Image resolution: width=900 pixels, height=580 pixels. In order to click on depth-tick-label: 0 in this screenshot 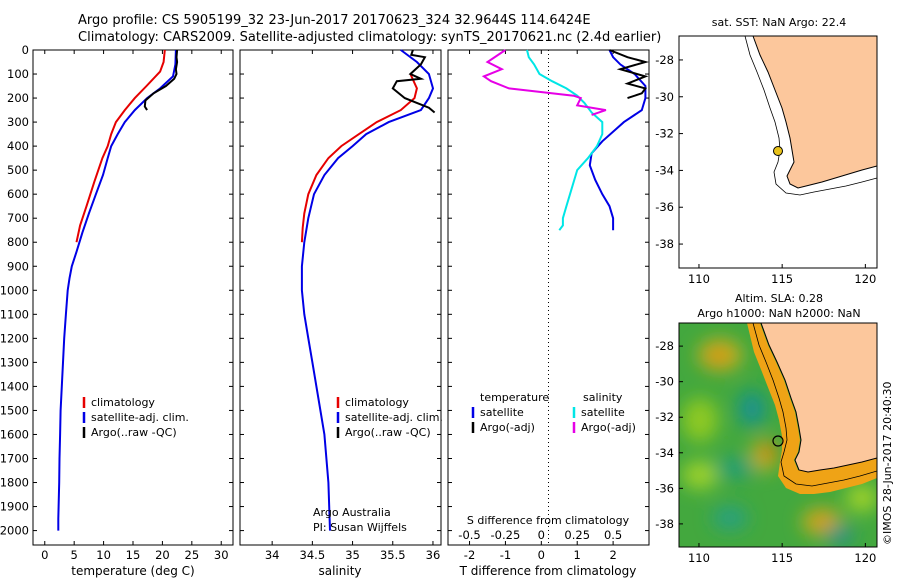, I will do `click(25, 50)`.